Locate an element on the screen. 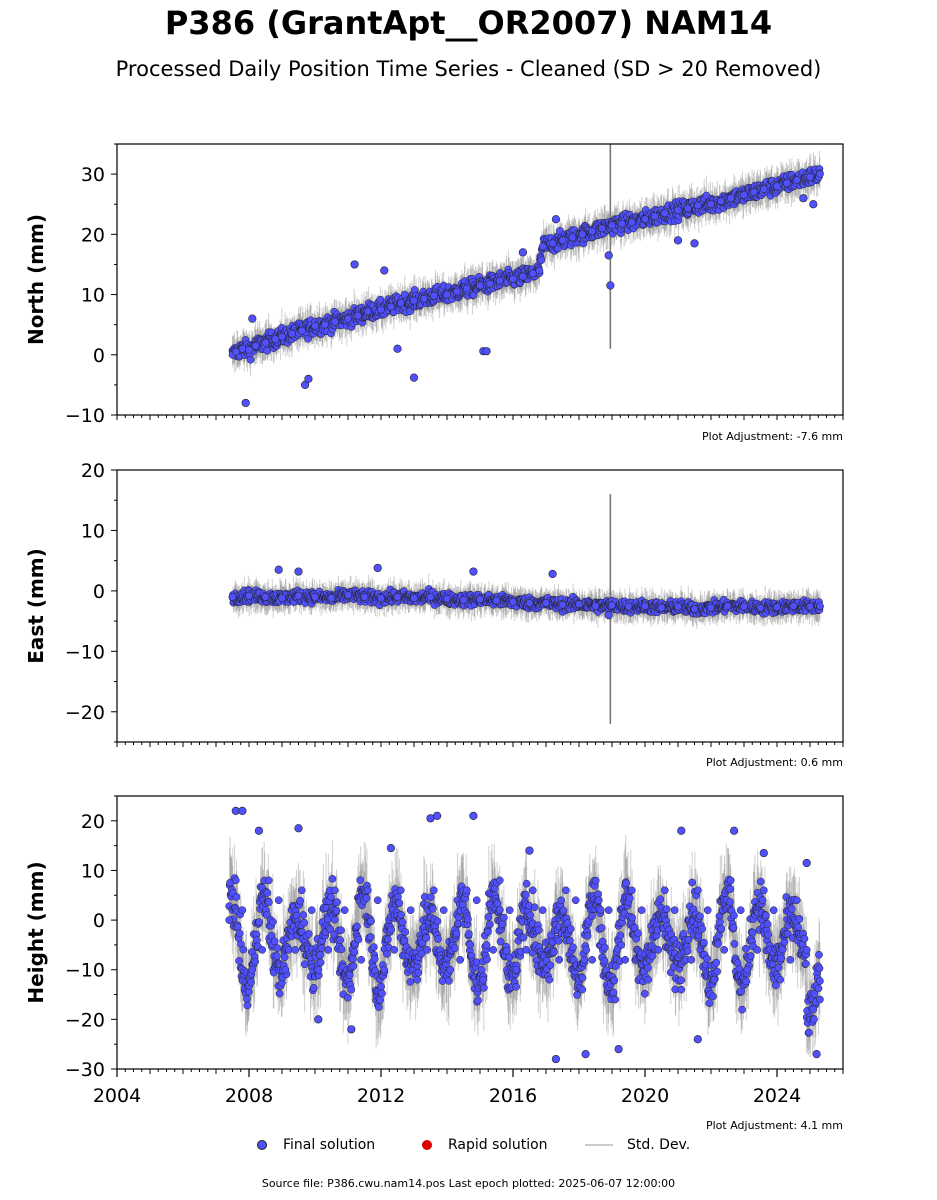  y-tick-label: 30 is located at coordinates (93, 175).